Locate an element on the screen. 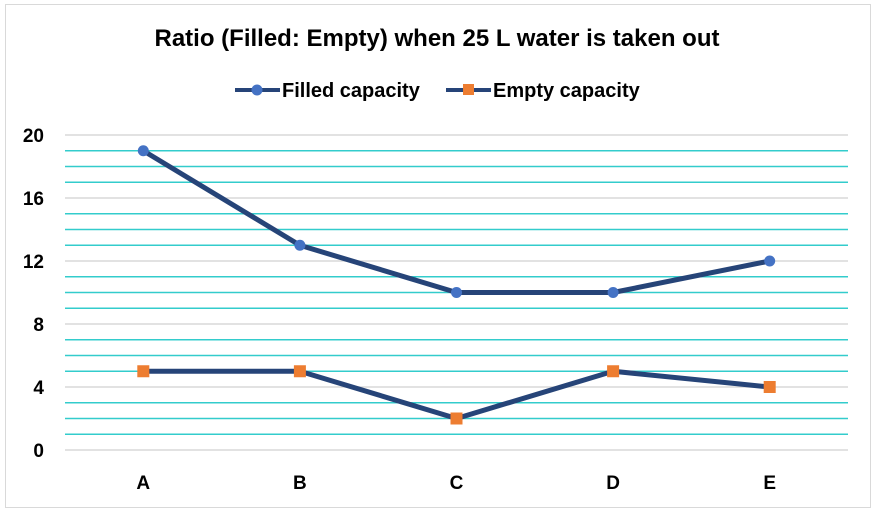 This screenshot has width=878, height=516. y-axis-ticks: 0 4 8 12 16 20 is located at coordinates (34, 294).